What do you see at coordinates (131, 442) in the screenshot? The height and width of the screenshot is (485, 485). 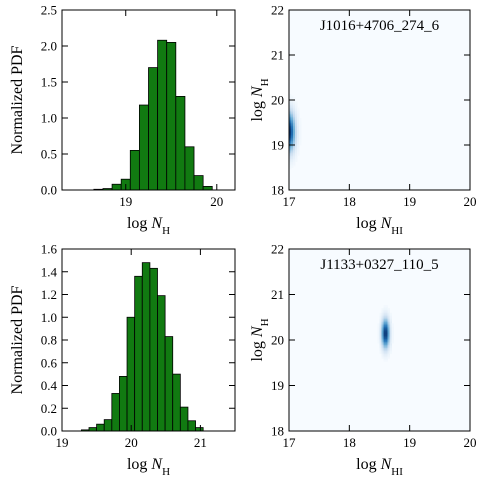 I see `x-tick-label: 20` at bounding box center [131, 442].